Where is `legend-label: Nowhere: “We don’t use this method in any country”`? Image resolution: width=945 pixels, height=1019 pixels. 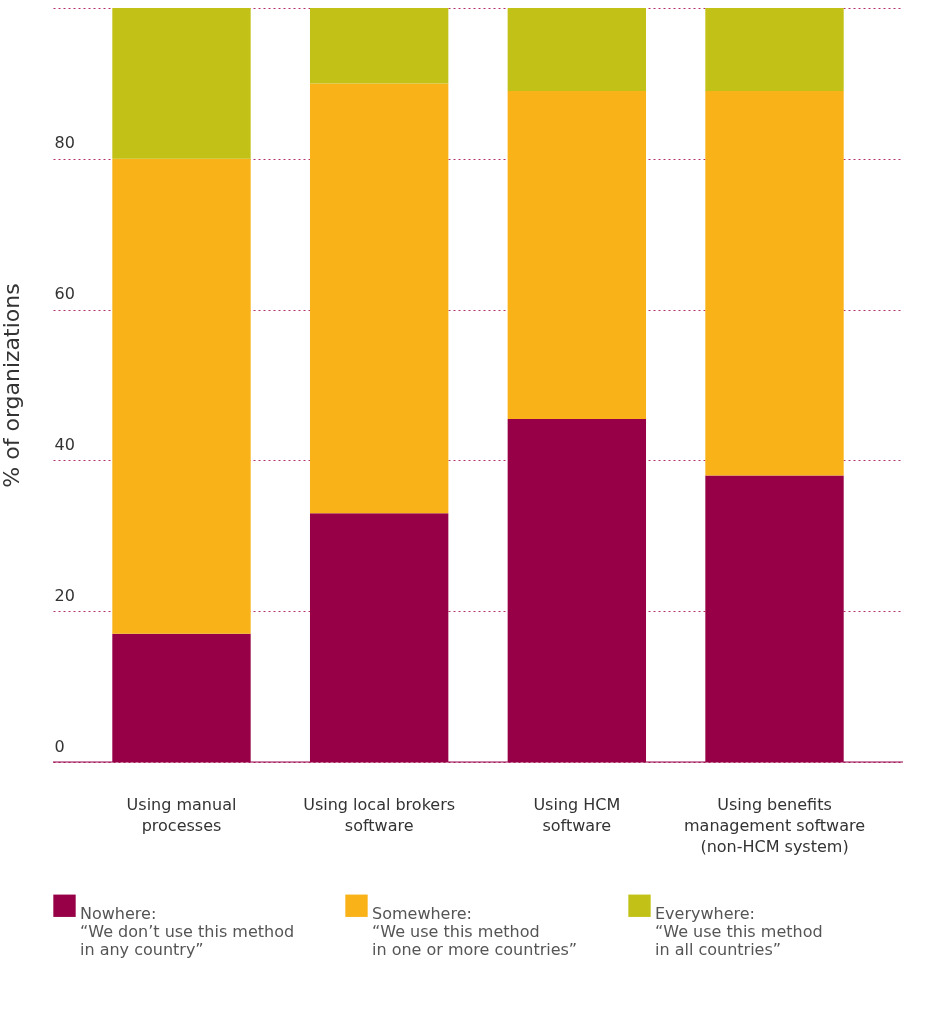
legend-label: Nowhere: “We don’t use this method in any country” is located at coordinates (187, 931).